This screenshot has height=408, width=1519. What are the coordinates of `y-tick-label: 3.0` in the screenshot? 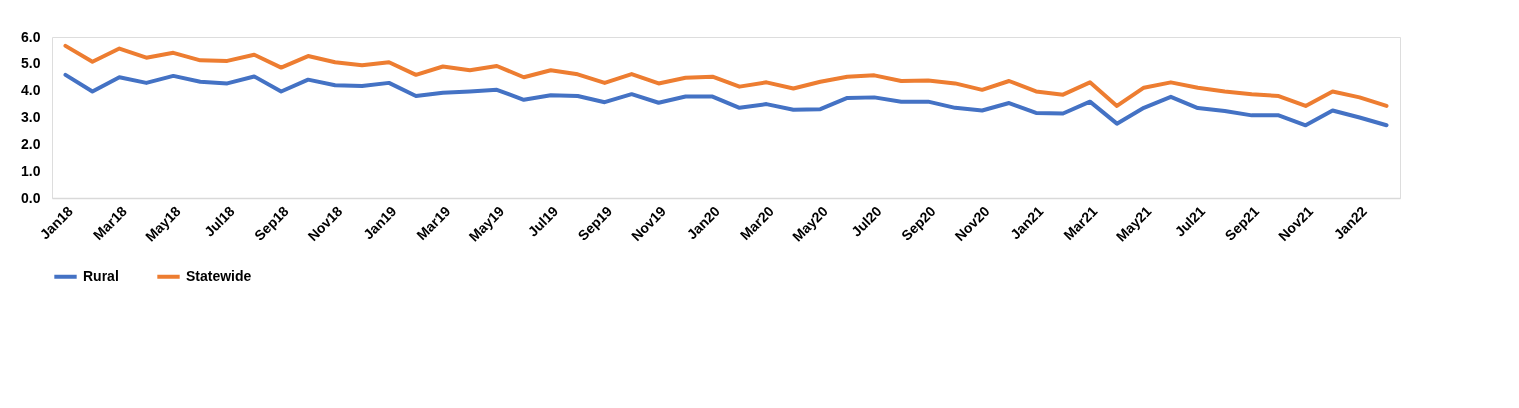 It's located at (31, 117).